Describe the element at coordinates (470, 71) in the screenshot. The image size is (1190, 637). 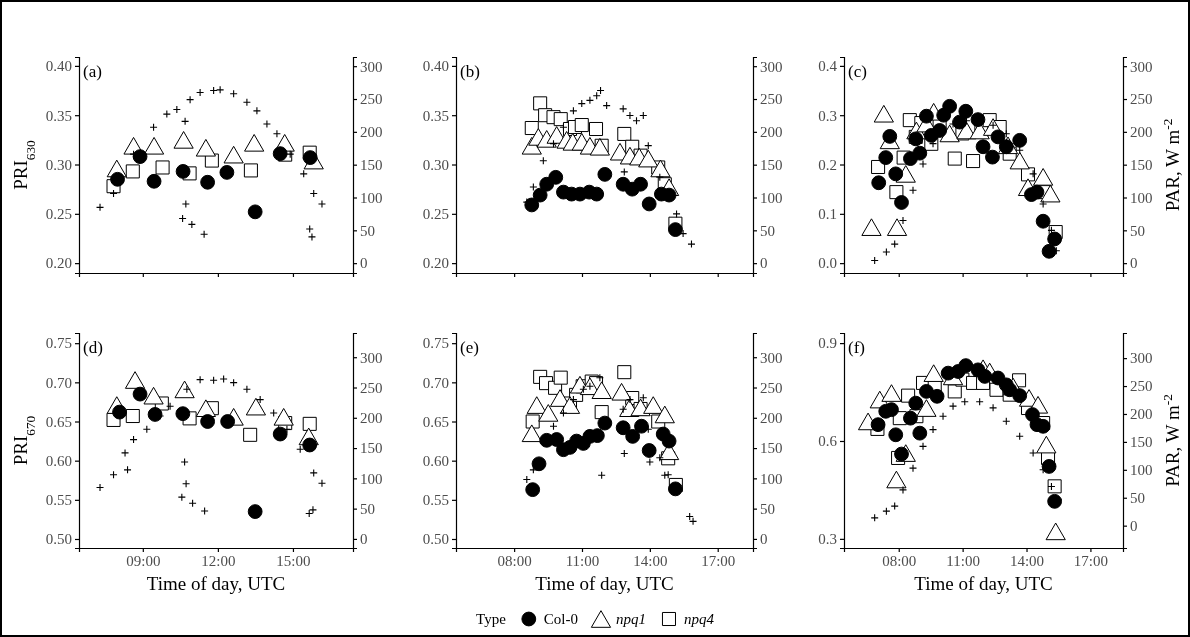
I see `annotation: (b)` at that location.